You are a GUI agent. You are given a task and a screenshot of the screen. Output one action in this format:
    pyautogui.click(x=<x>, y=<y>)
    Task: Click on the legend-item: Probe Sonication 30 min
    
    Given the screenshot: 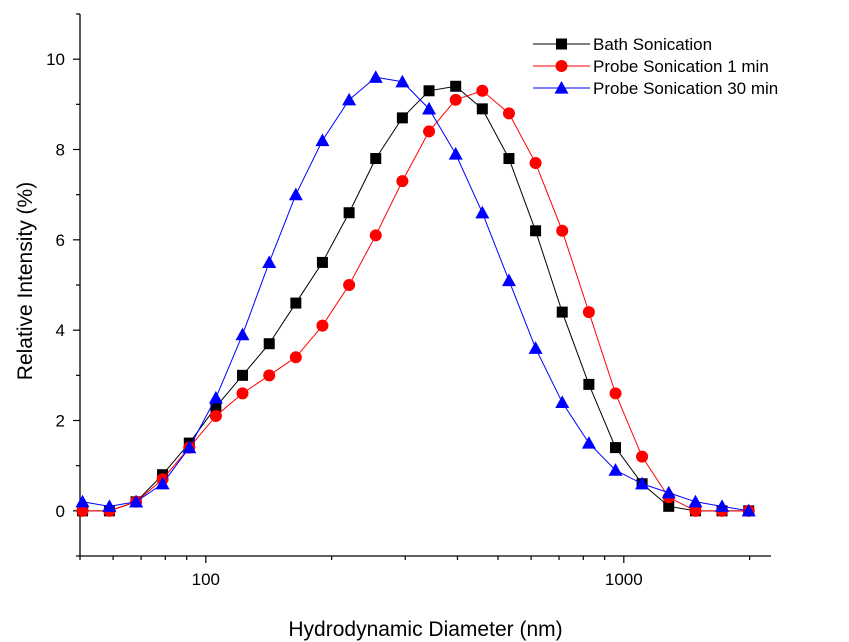 What is the action you would take?
    pyautogui.click(x=655, y=88)
    